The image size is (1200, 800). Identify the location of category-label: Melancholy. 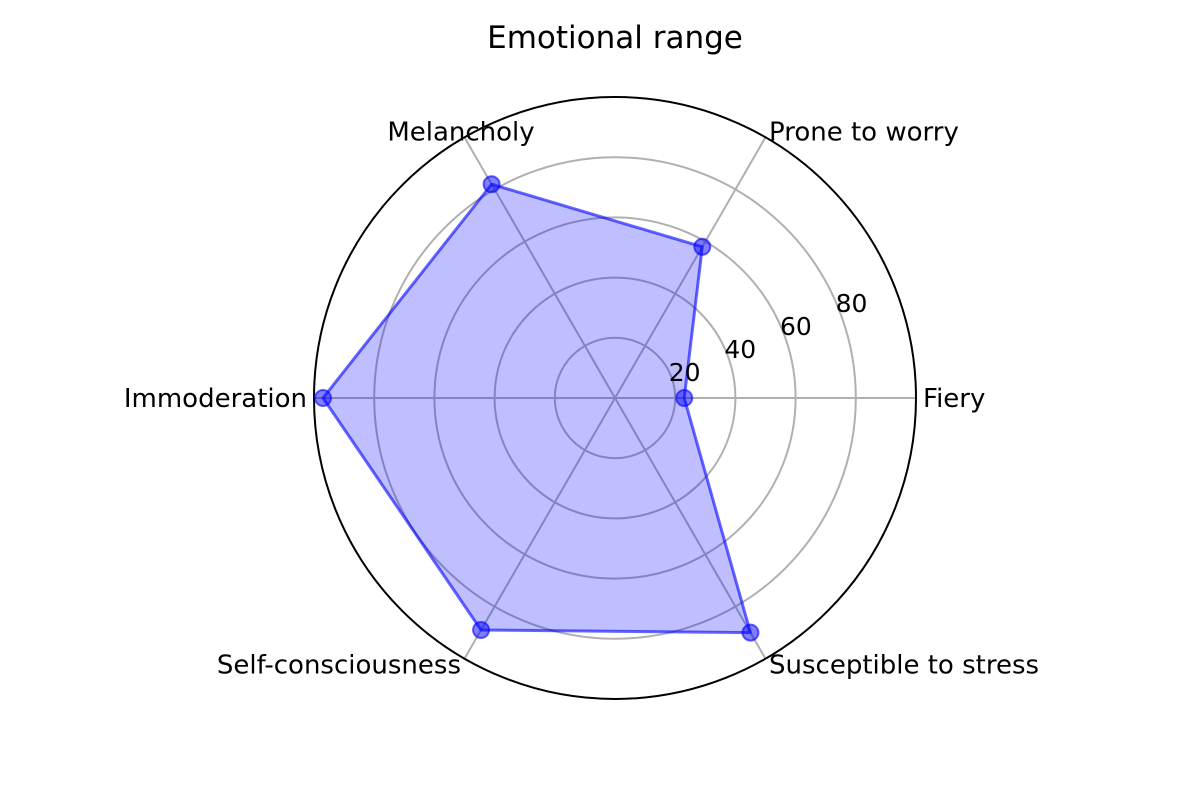
(460, 132).